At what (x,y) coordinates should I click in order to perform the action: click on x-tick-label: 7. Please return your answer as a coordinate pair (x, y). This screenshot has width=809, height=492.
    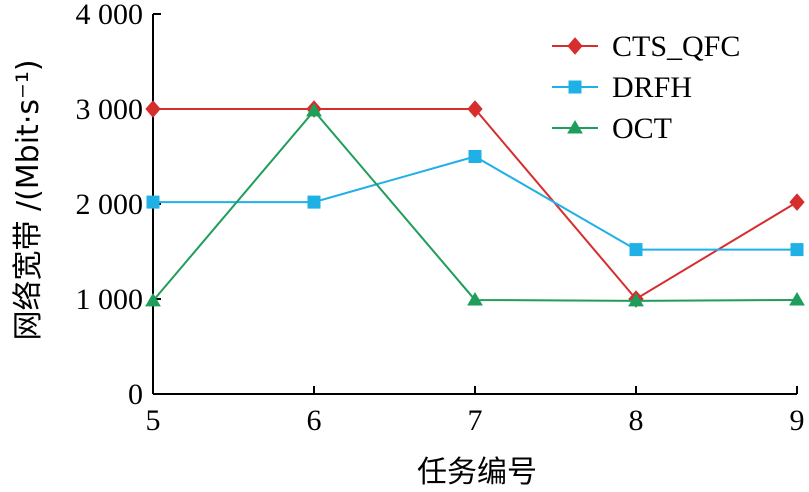
    Looking at the image, I should click on (475, 420).